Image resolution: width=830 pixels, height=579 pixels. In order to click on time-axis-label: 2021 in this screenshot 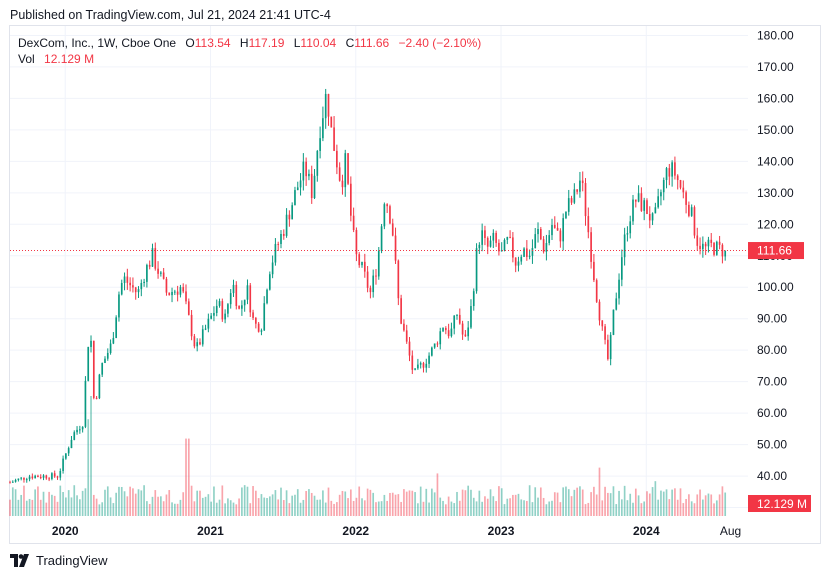, I will do `click(210, 531)`.